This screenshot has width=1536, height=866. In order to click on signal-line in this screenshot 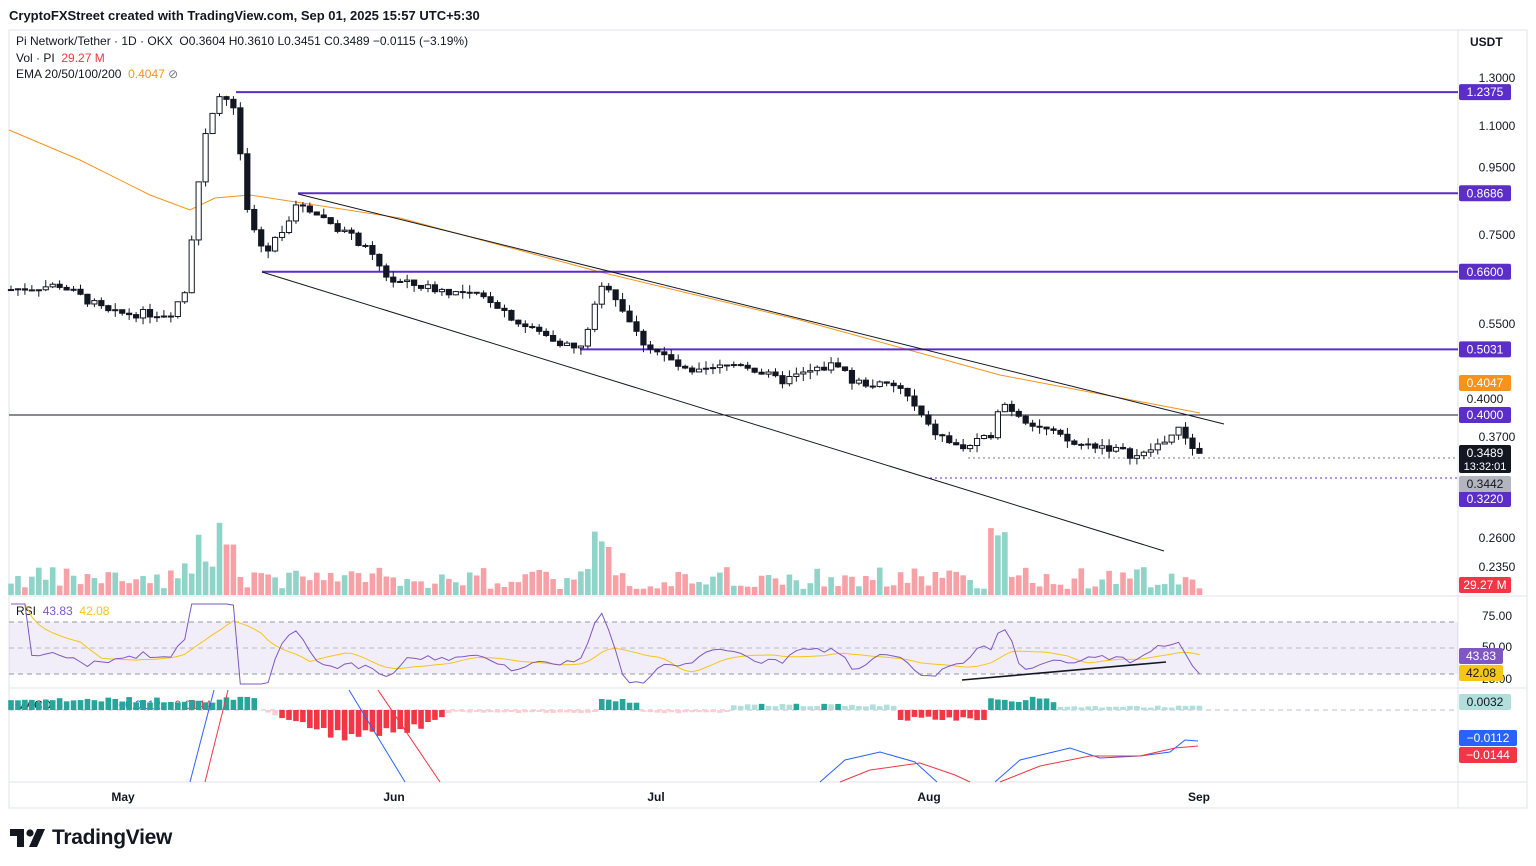, I will do `click(701, 736)`.